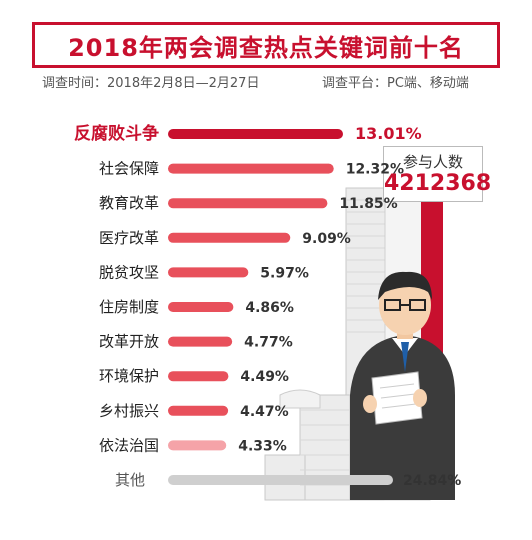  I want to click on data-label: 12.32%, so click(375, 170).